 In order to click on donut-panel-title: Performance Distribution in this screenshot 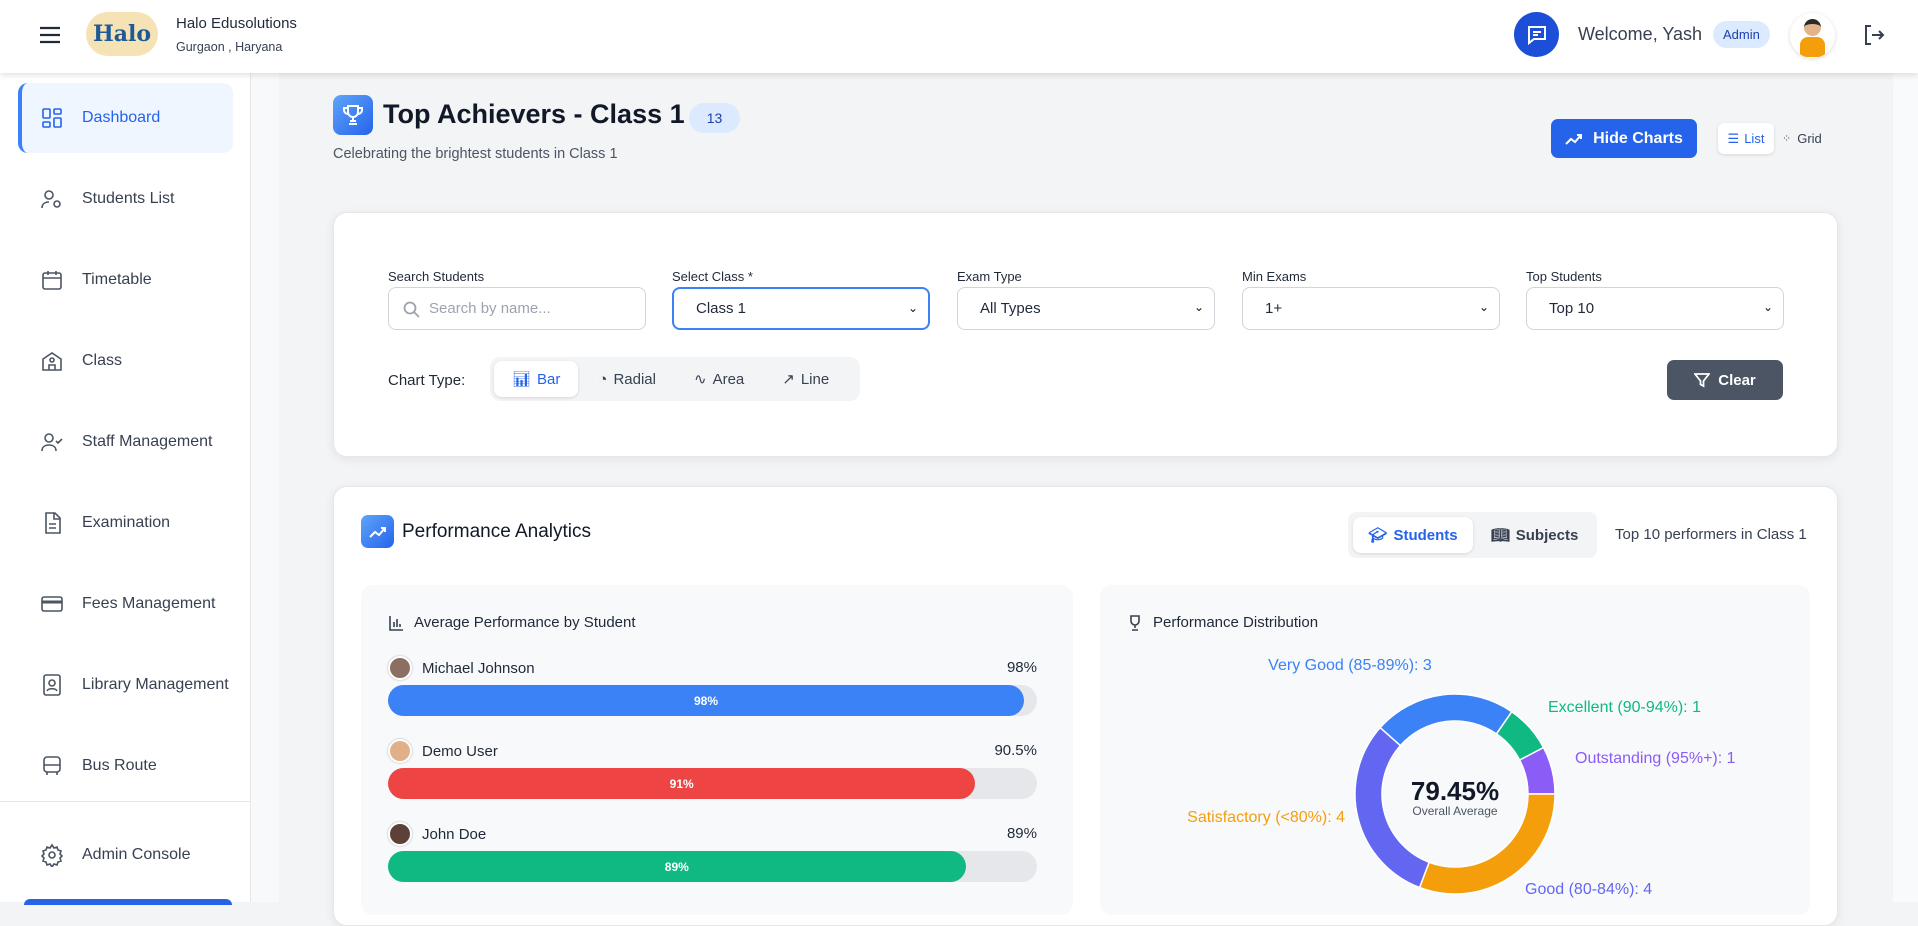, I will do `click(1222, 622)`.